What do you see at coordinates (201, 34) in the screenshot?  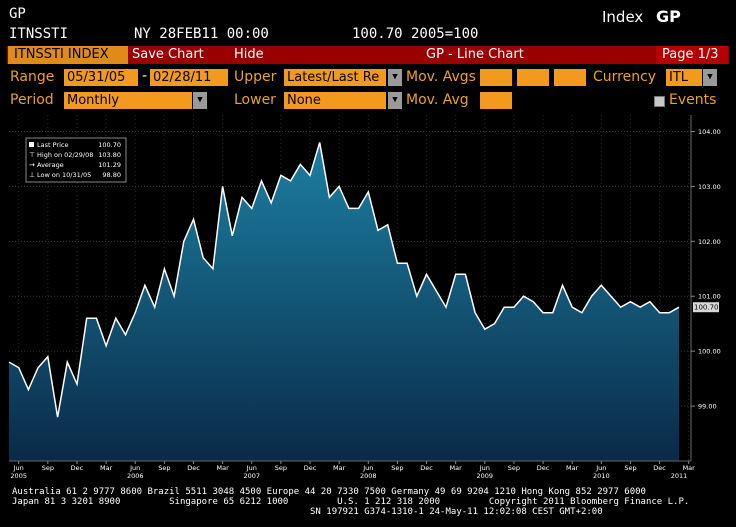 I see `quote-date: NY 28FEB11 00:00` at bounding box center [201, 34].